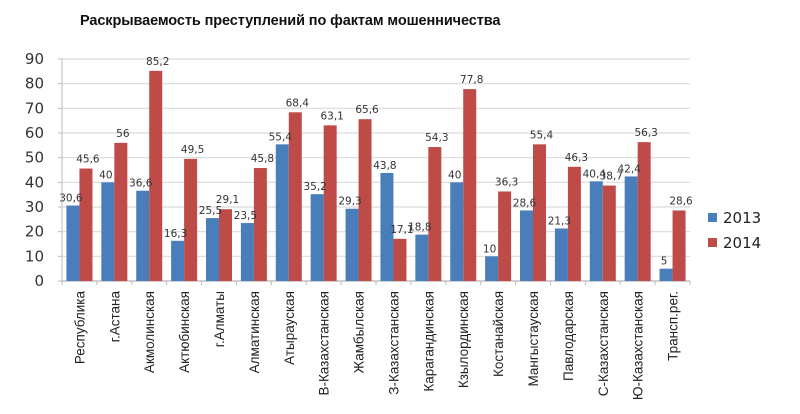 The image size is (800, 414). What do you see at coordinates (712, 217) in the screenshot?
I see `legend-swatch-2013-icon` at bounding box center [712, 217].